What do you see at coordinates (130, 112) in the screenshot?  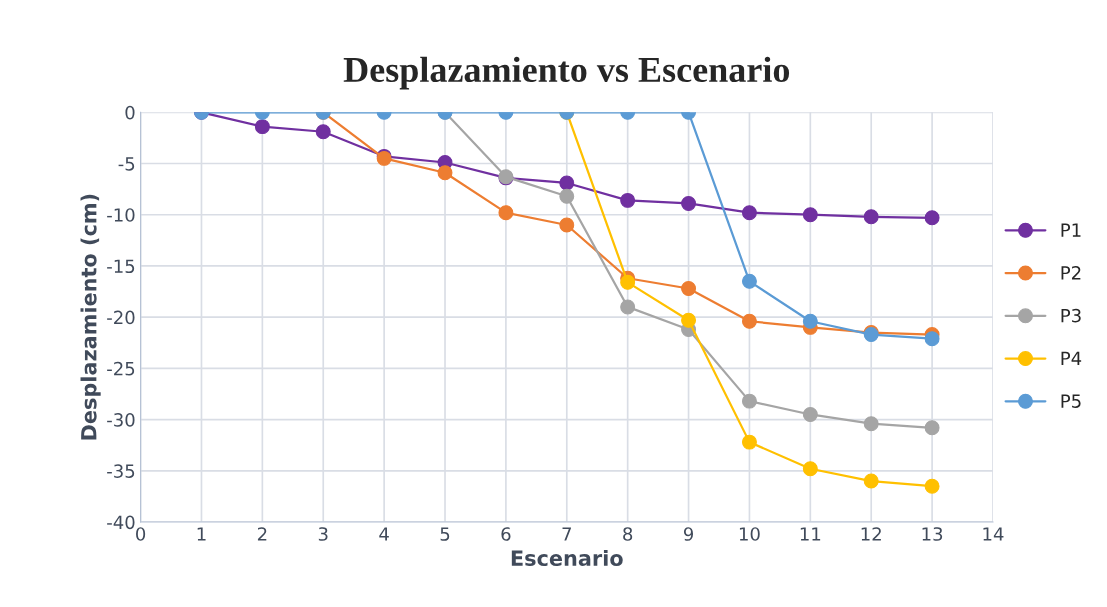 I see `y-tick-label: 0` at bounding box center [130, 112].